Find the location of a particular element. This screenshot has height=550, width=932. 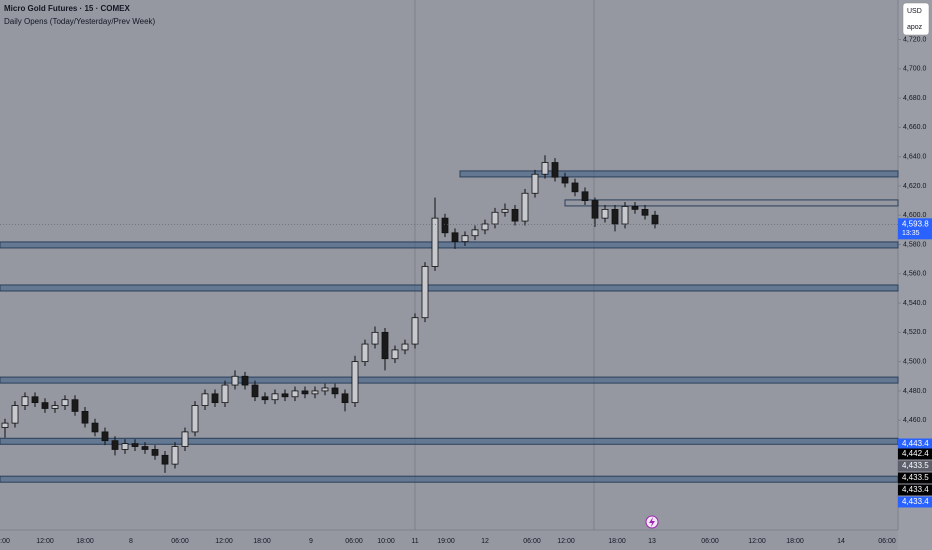

price-label: 4,433.4 is located at coordinates (915, 501).